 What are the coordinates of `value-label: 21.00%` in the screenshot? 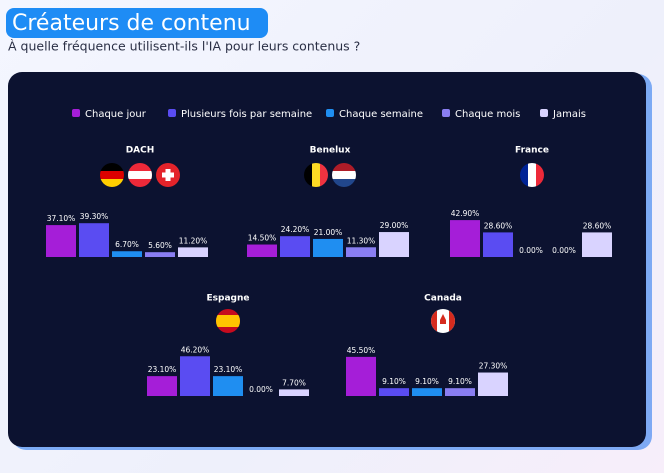 It's located at (328, 232).